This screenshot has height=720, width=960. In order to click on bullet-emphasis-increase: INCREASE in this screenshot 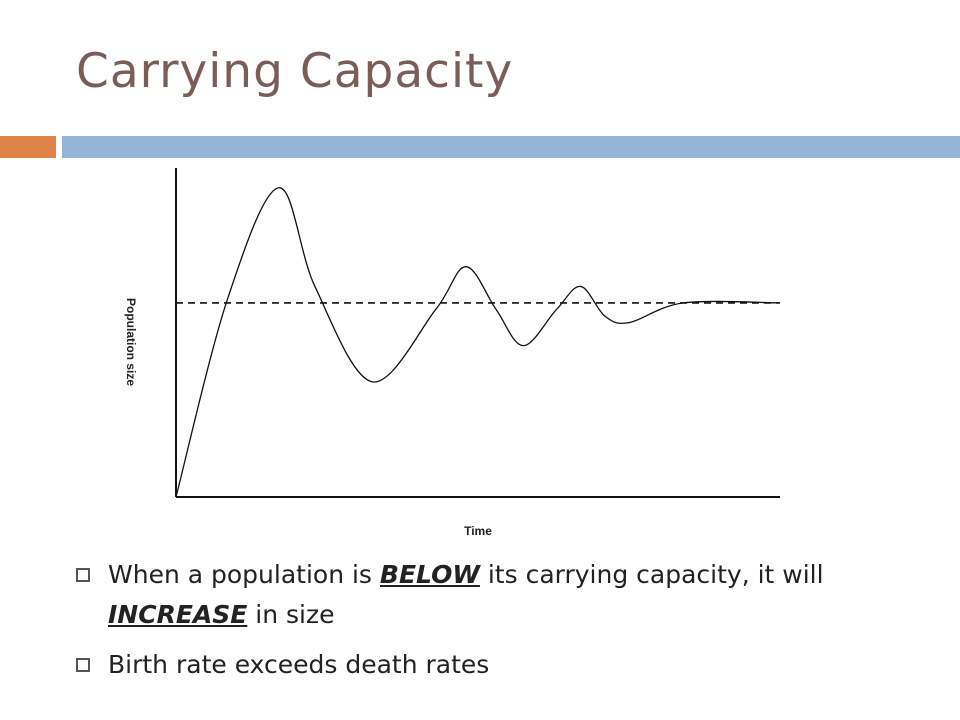, I will do `click(178, 614)`.